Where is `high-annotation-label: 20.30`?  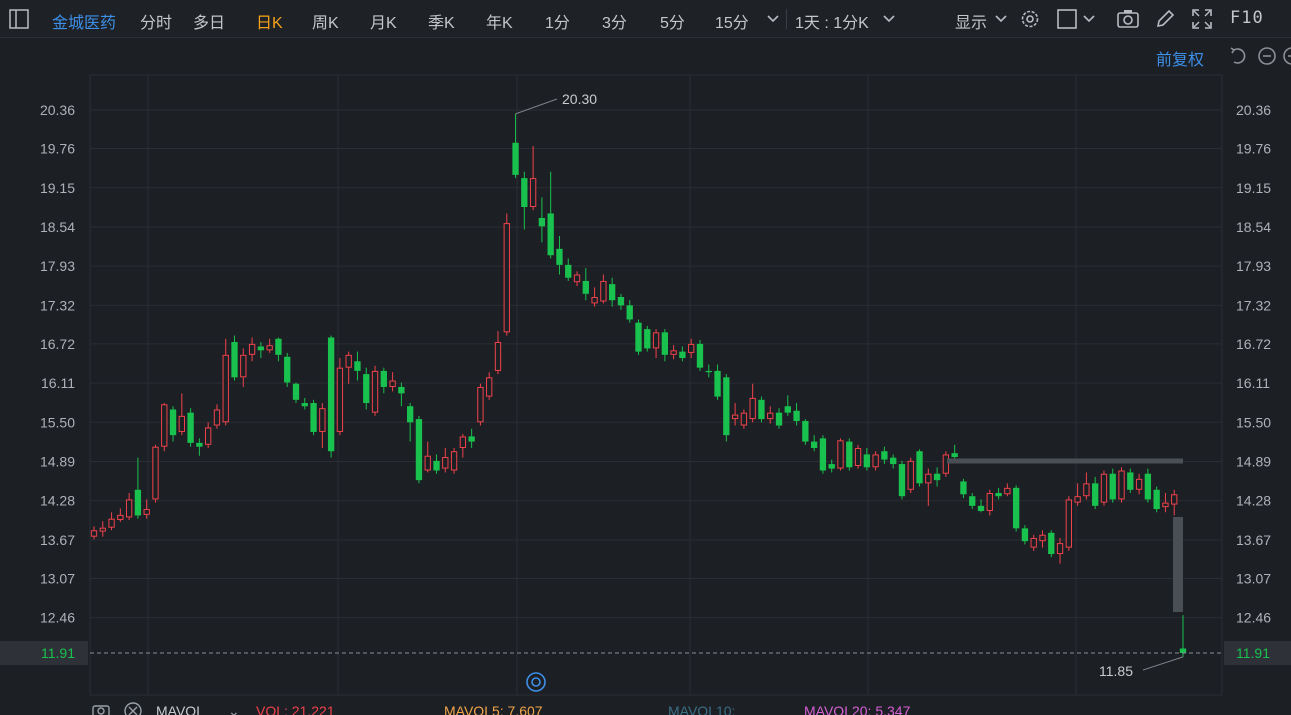 high-annotation-label: 20.30 is located at coordinates (579, 99).